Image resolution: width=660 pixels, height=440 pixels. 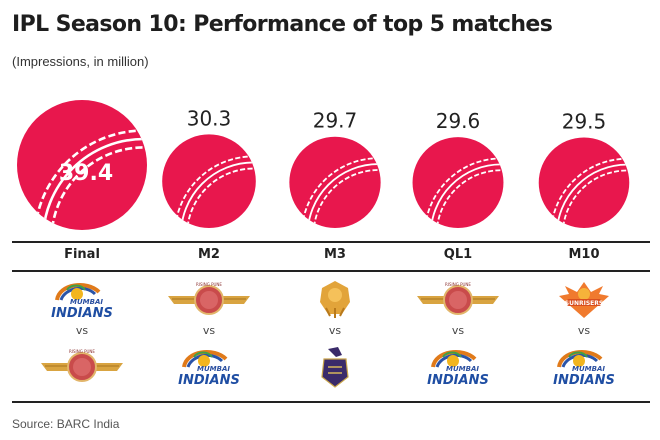 What do you see at coordinates (458, 121) in the screenshot?
I see `value-label: 29.6` at bounding box center [458, 121].